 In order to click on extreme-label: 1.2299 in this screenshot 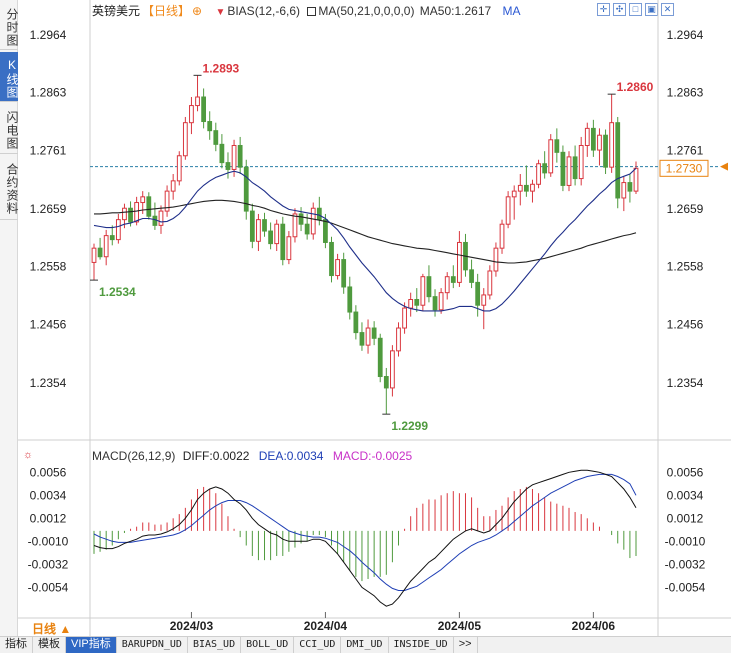, I will do `click(409, 426)`.